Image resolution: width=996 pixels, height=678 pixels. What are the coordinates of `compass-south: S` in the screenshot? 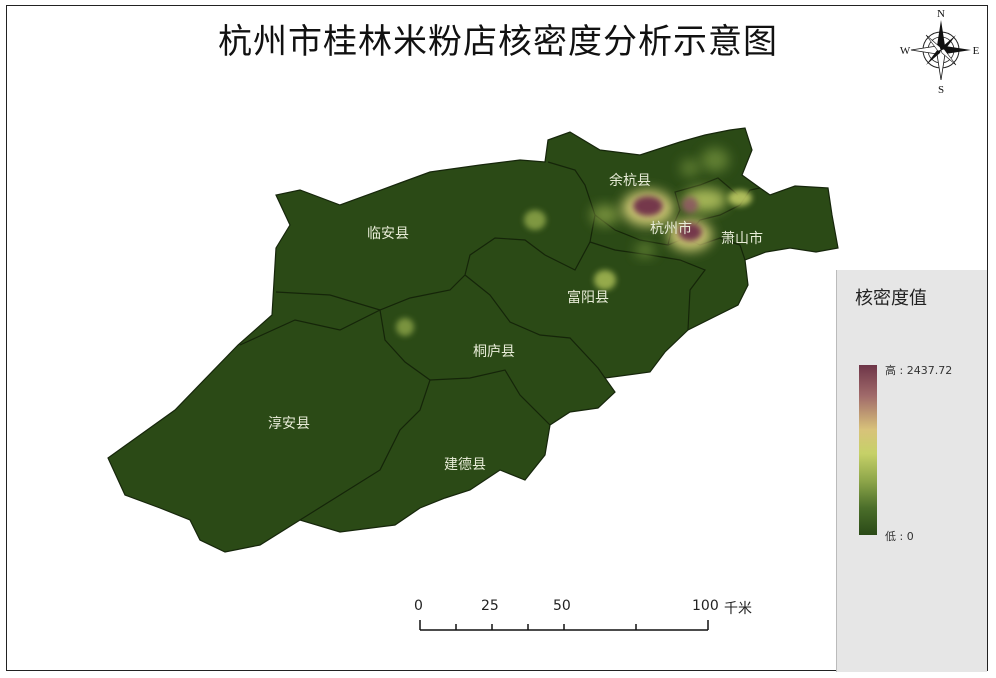 It's located at (941, 90).